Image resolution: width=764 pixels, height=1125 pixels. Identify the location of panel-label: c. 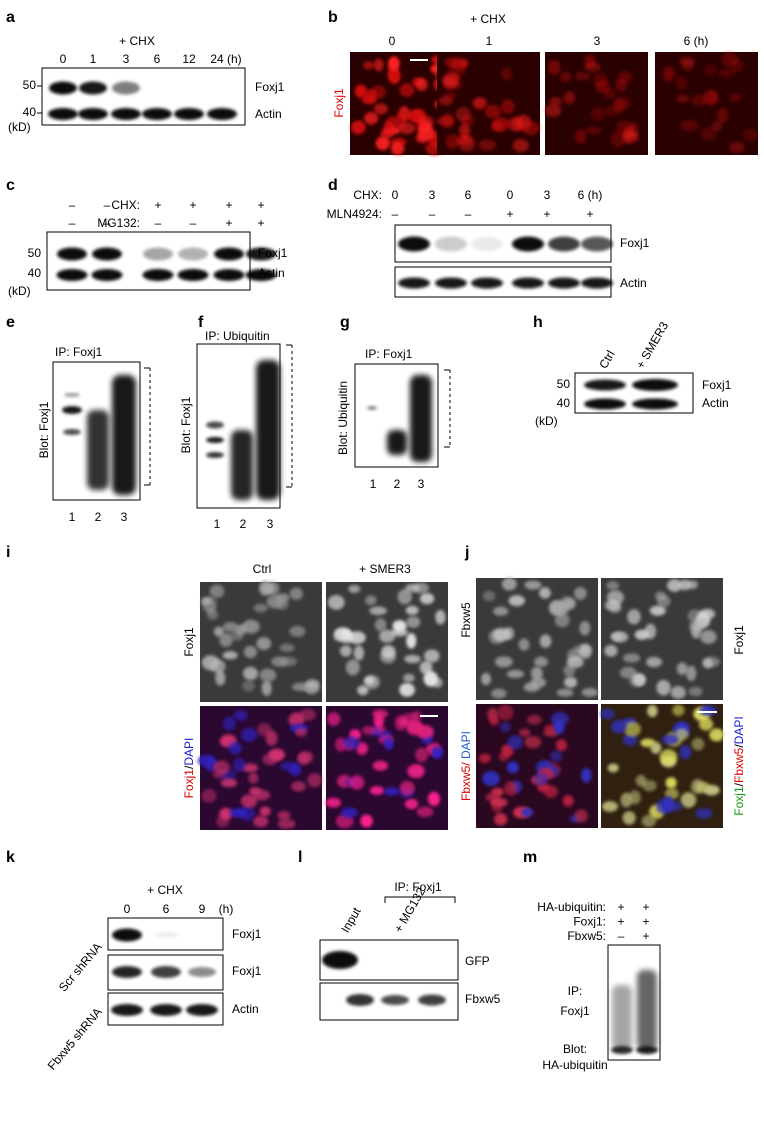
(10, 185).